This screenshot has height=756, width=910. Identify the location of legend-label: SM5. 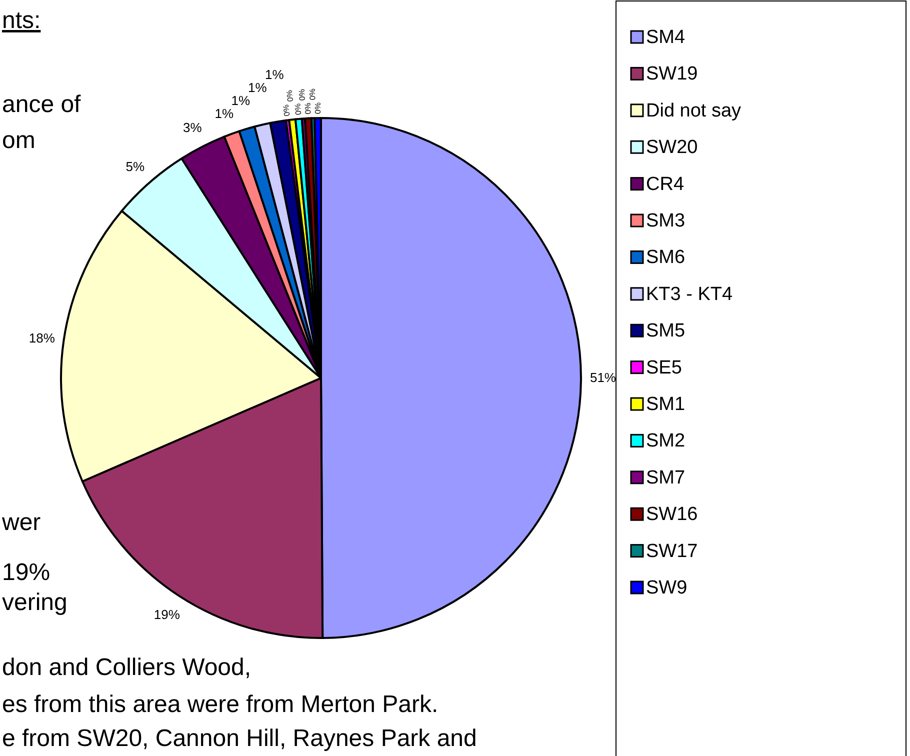
(666, 331).